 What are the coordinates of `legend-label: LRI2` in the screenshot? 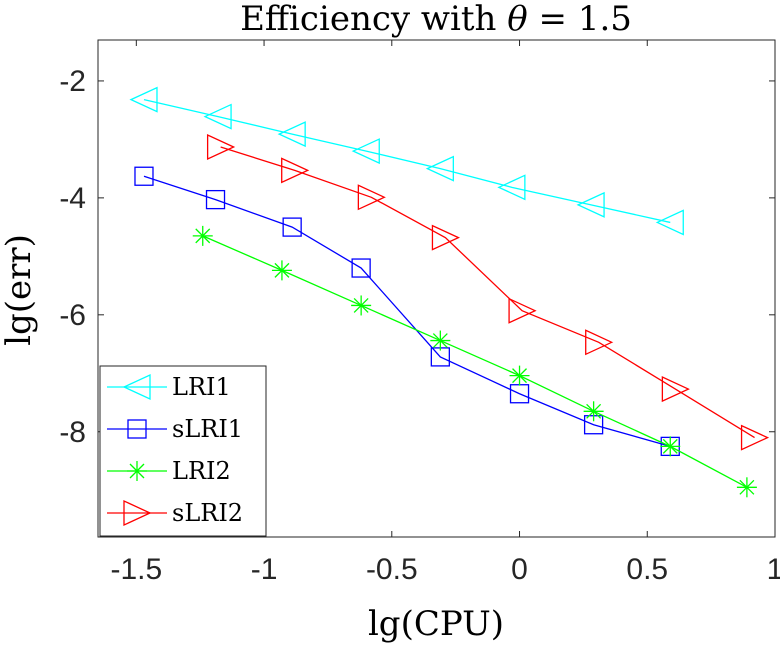 It's located at (201, 471).